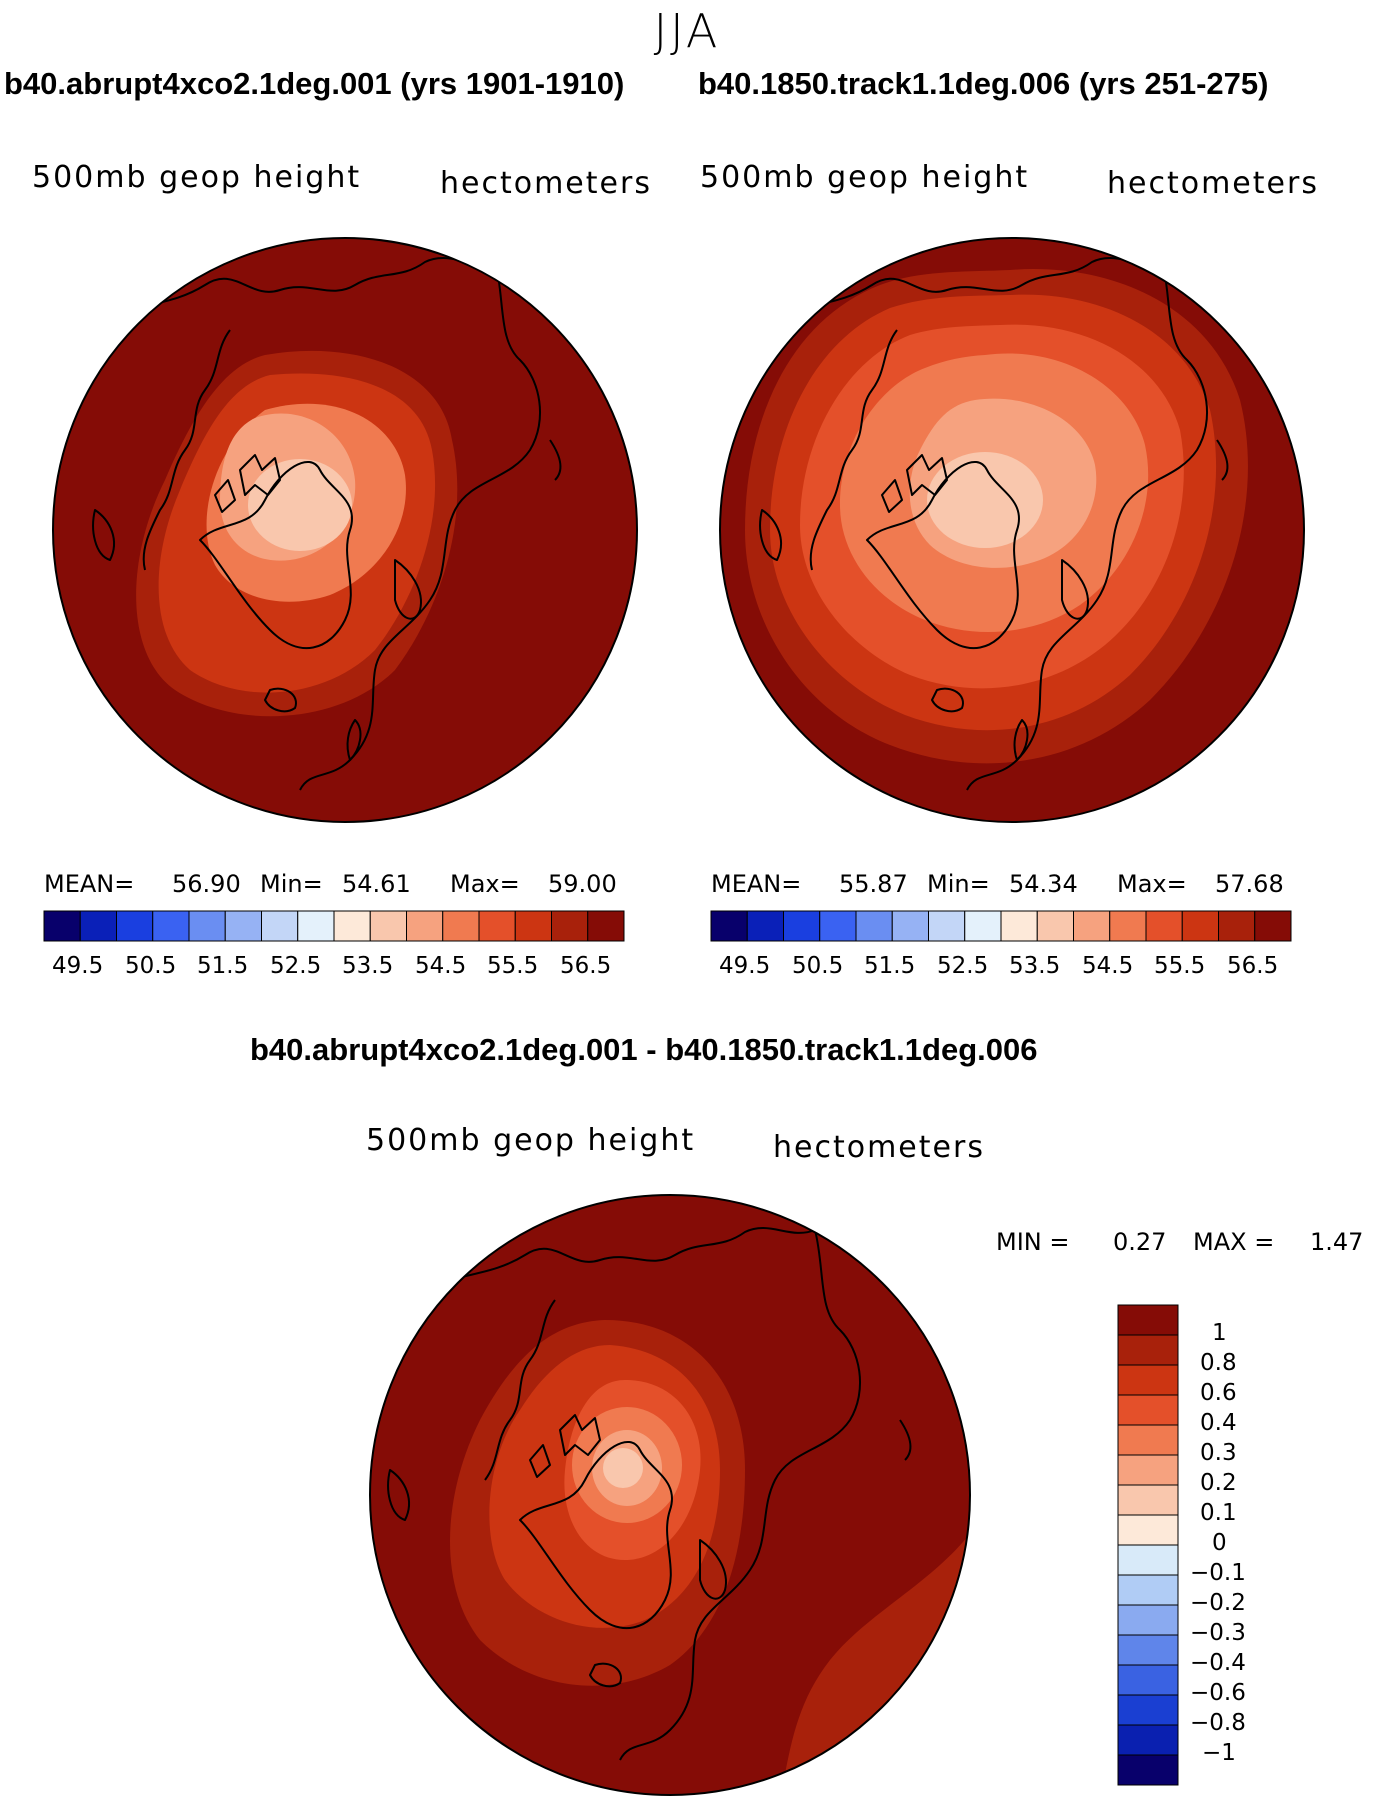 The image size is (1374, 1799). I want to click on difference-colorbar-tick: 0, so click(1219, 1543).